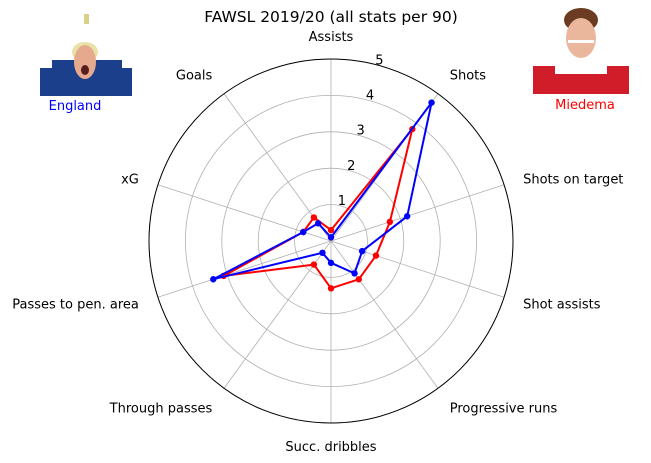  What do you see at coordinates (75, 304) in the screenshot?
I see `axis-label: Passes to pen. area` at bounding box center [75, 304].